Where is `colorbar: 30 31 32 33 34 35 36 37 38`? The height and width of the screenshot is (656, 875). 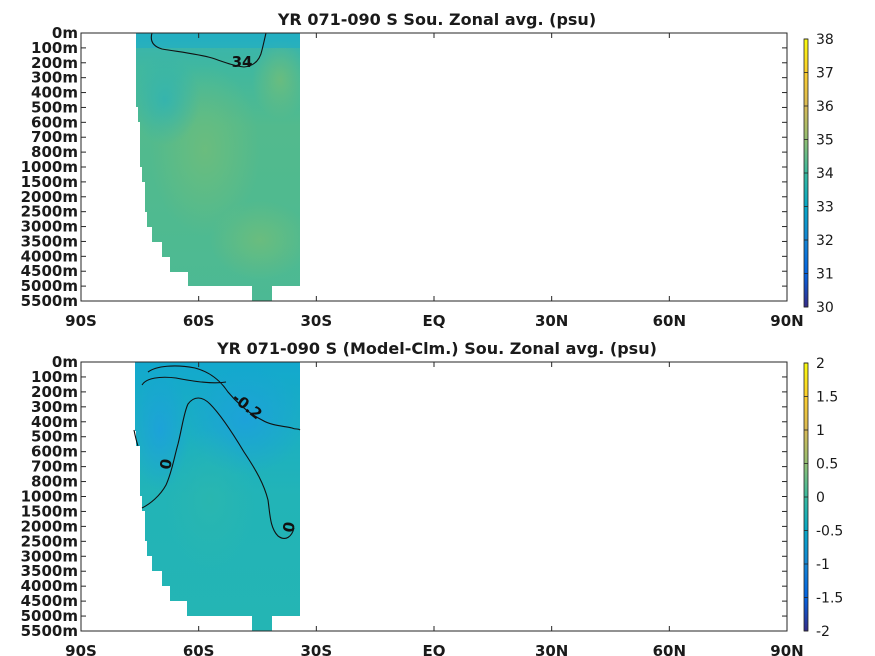 colorbar: 30 31 32 33 34 35 36 37 38 is located at coordinates (818, 174).